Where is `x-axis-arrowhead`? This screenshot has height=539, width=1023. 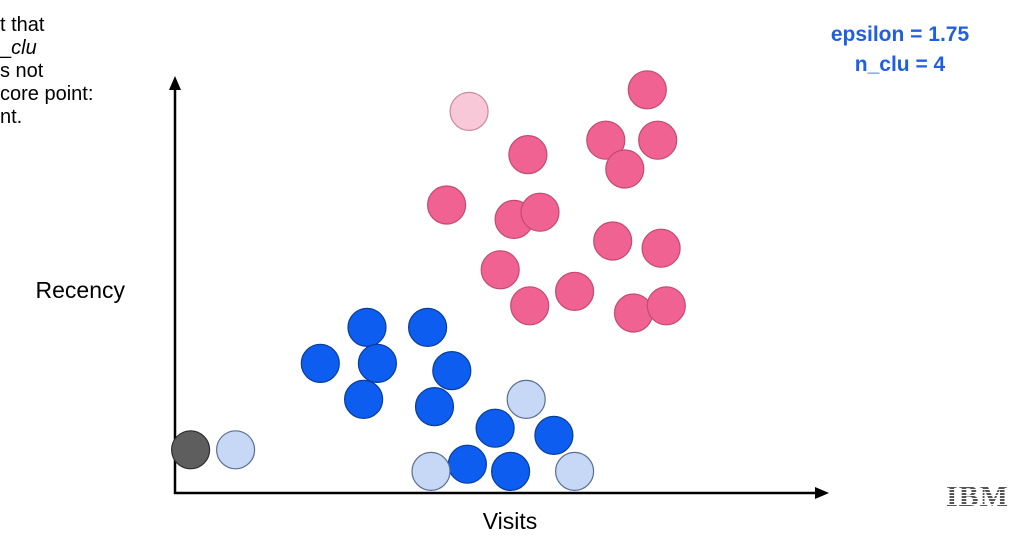
x-axis-arrowhead is located at coordinates (822, 493).